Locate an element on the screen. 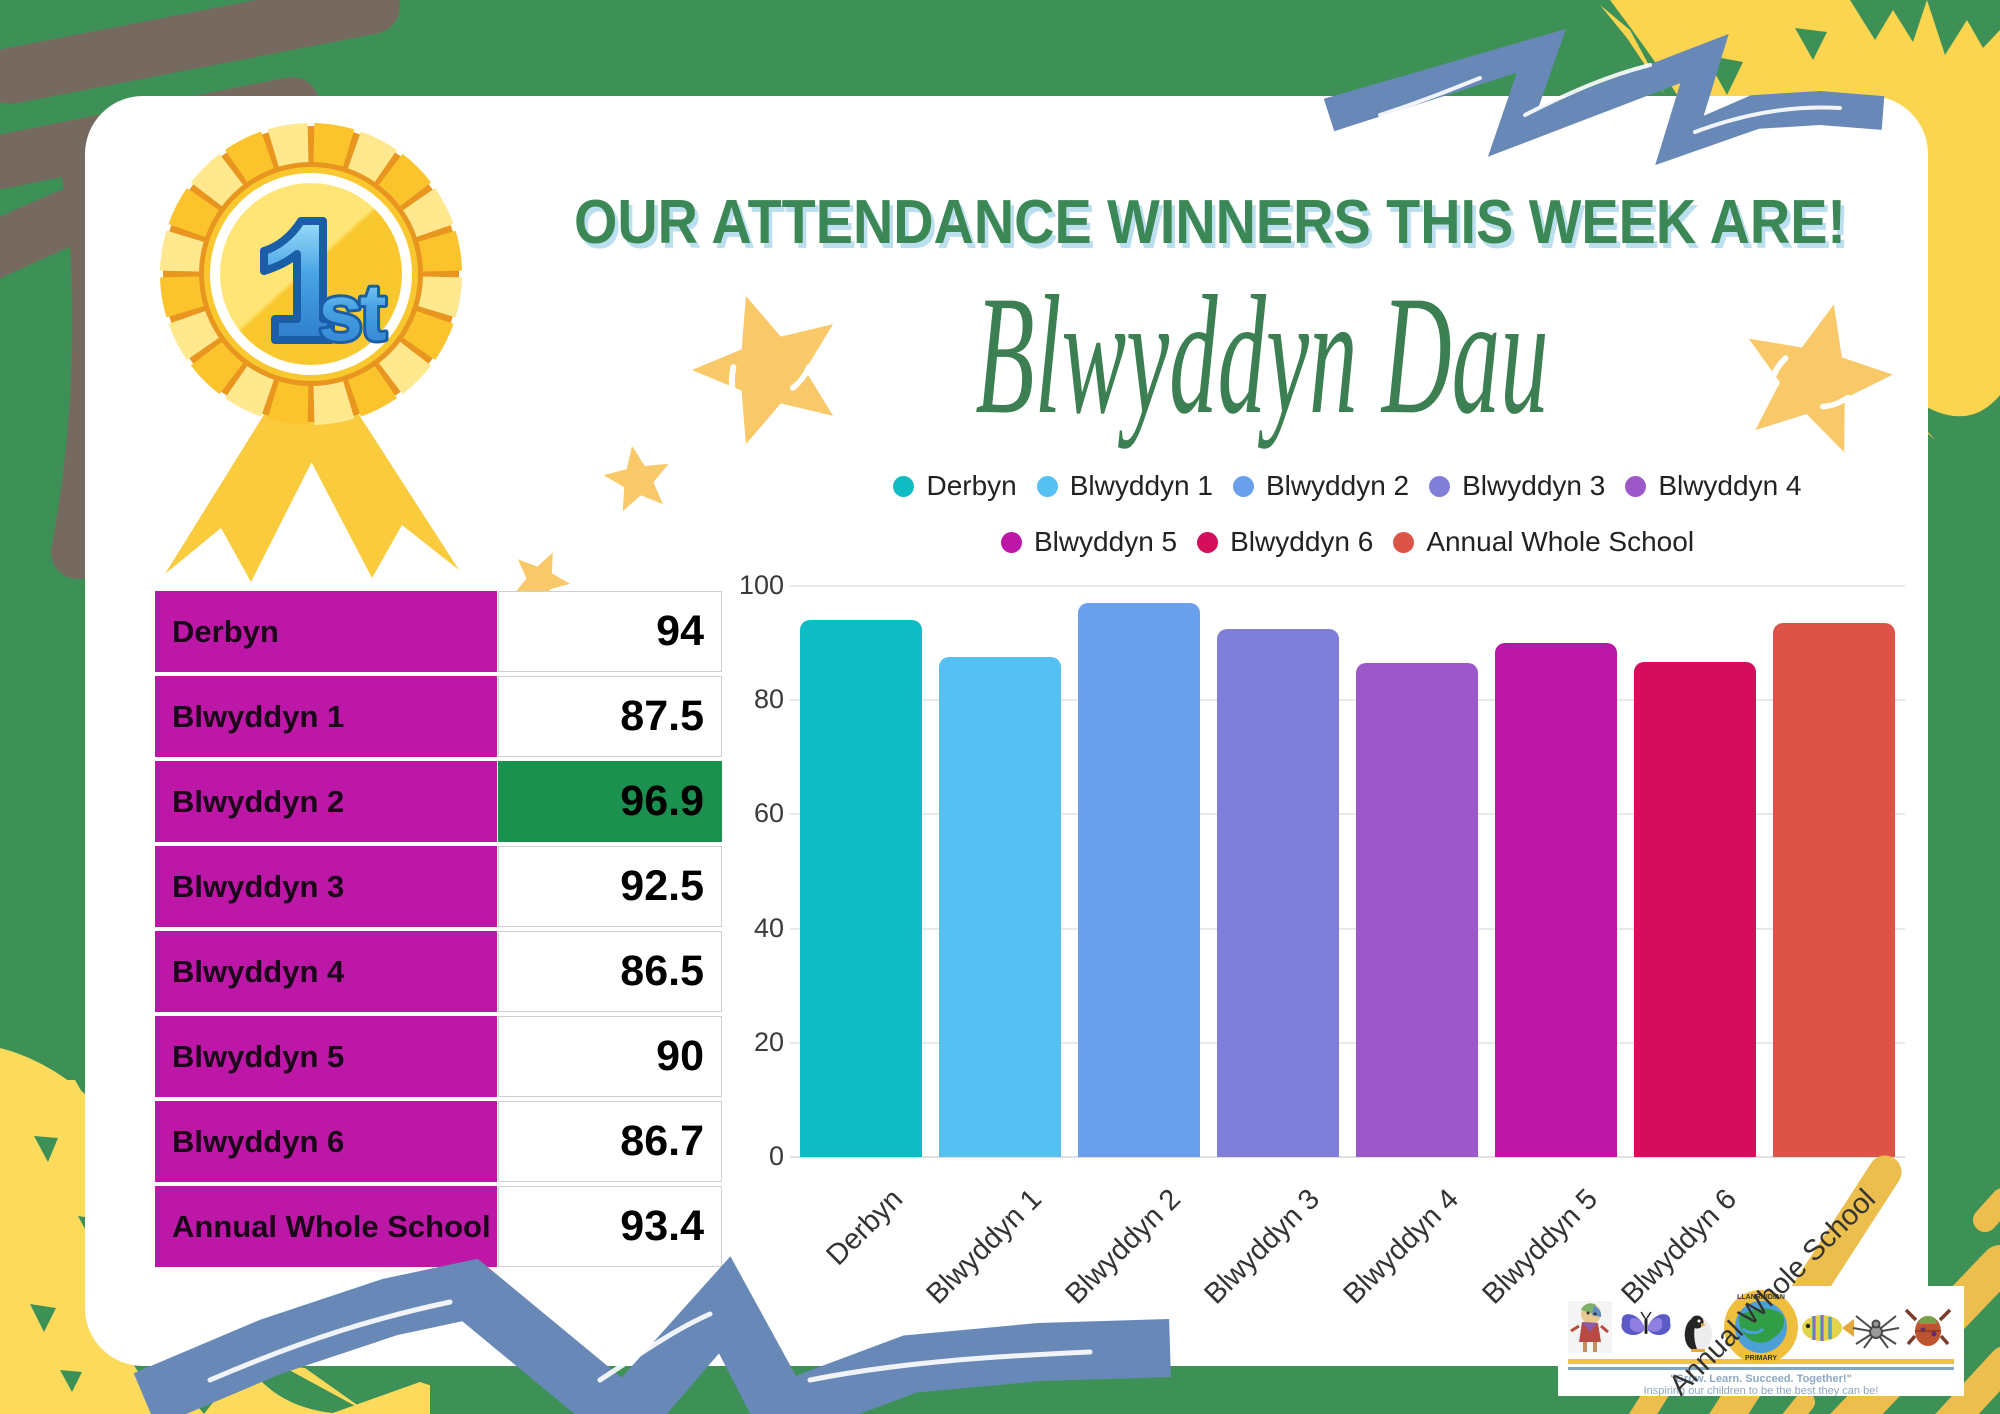 The image size is (2000, 1414). svg-text:"Grow. Learn. Succeed. Togethe: "Grow. Learn. Succeed. Together!" is located at coordinates (1761, 1379).